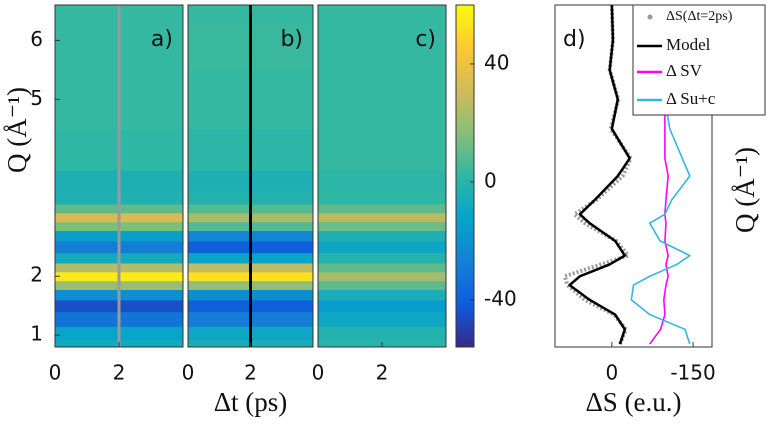  I want to click on data-line, so click(598, 174).